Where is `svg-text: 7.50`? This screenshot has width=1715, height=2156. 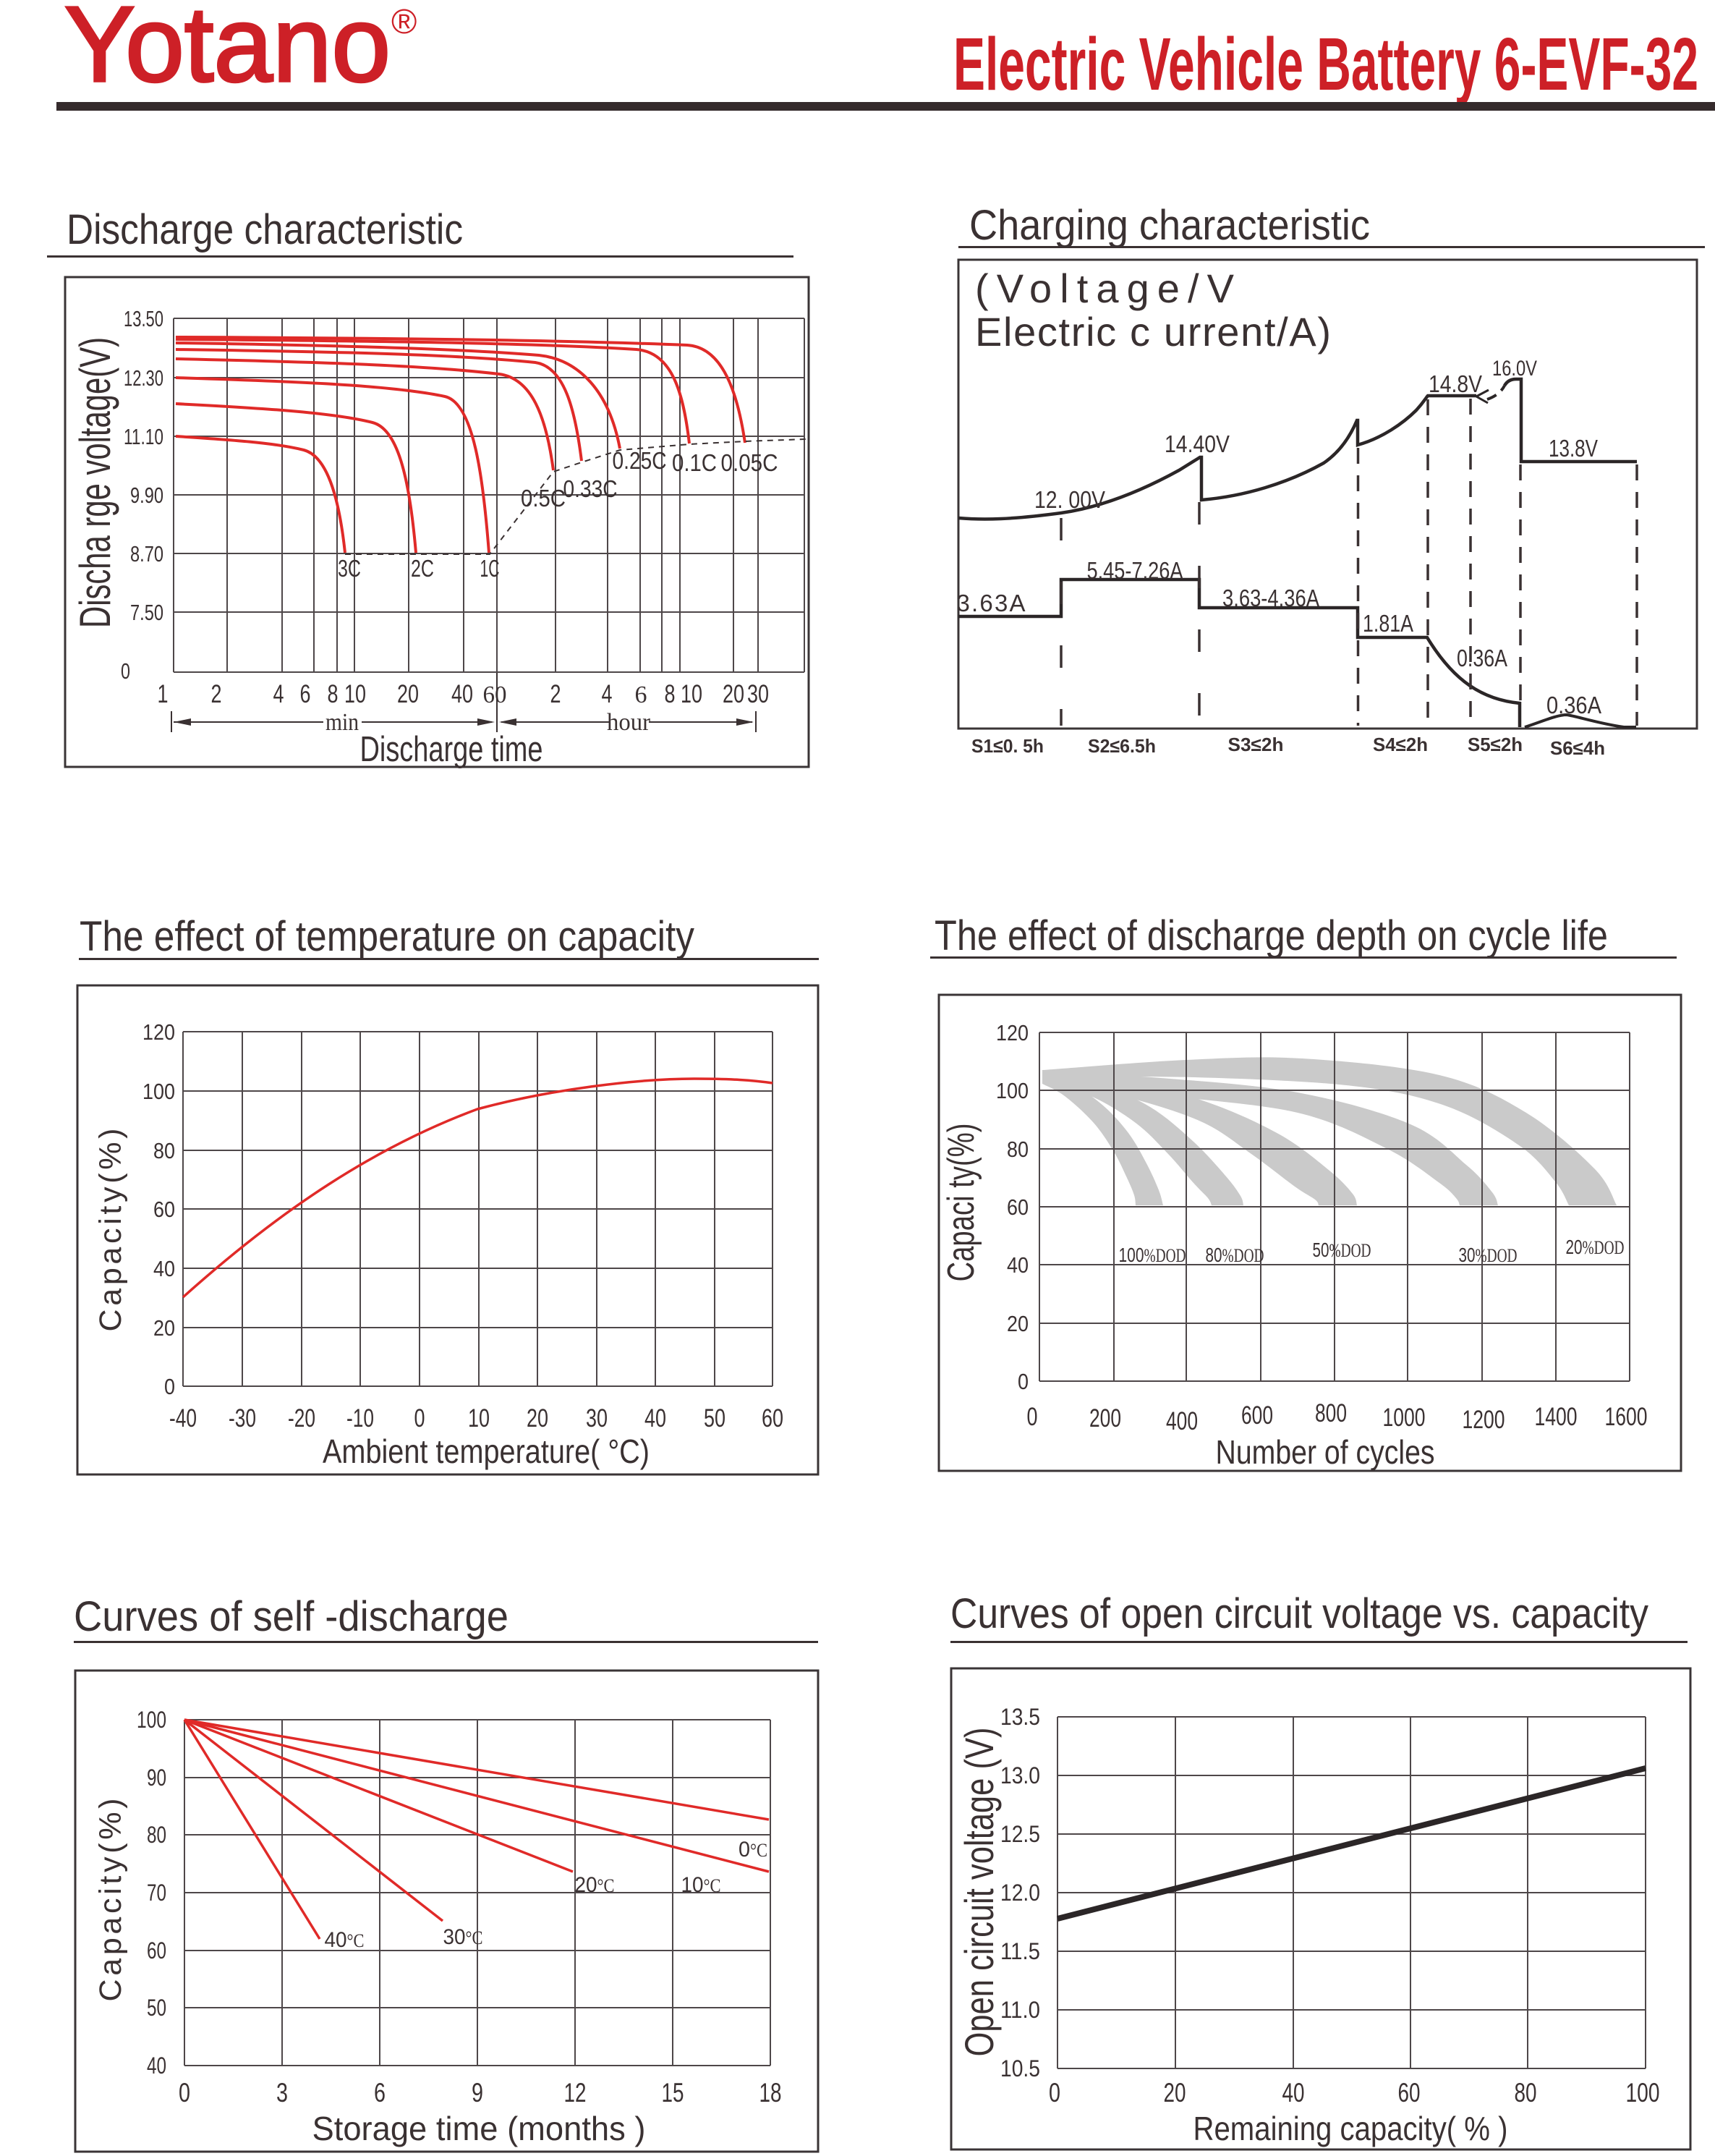
svg-text: 7.50 is located at coordinates (146, 612).